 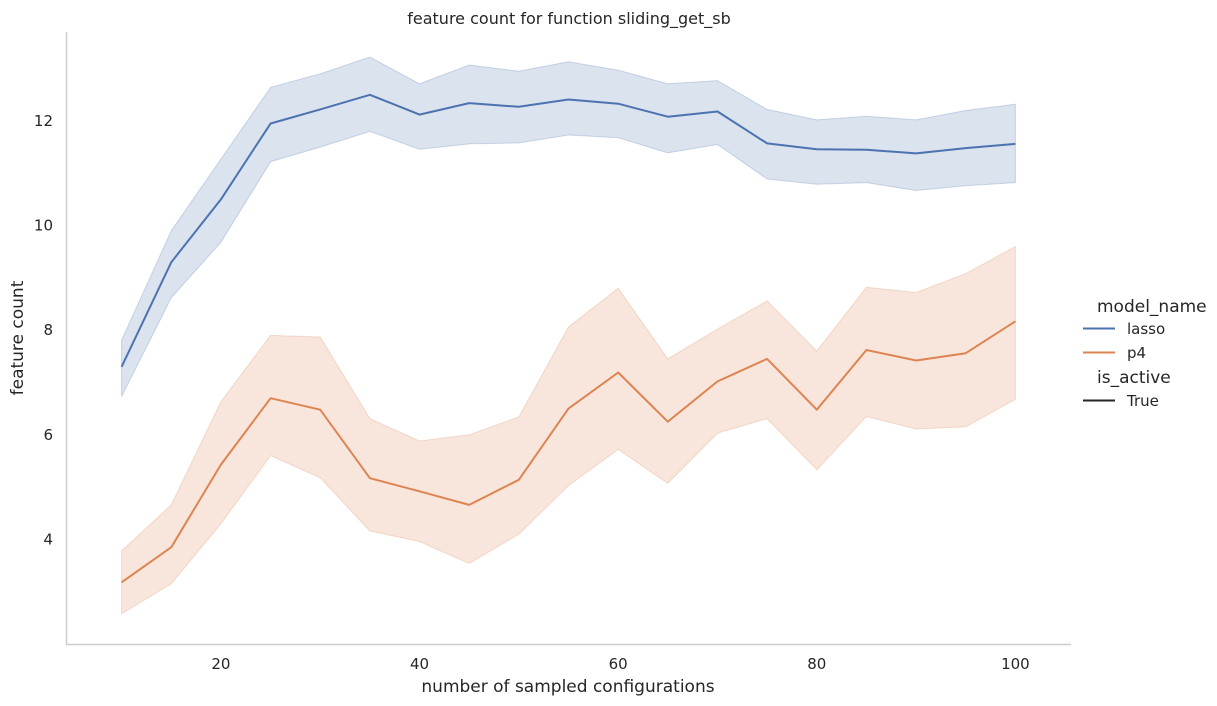 I want to click on x-axis-label: number of sampled configurations, so click(x=567, y=687).